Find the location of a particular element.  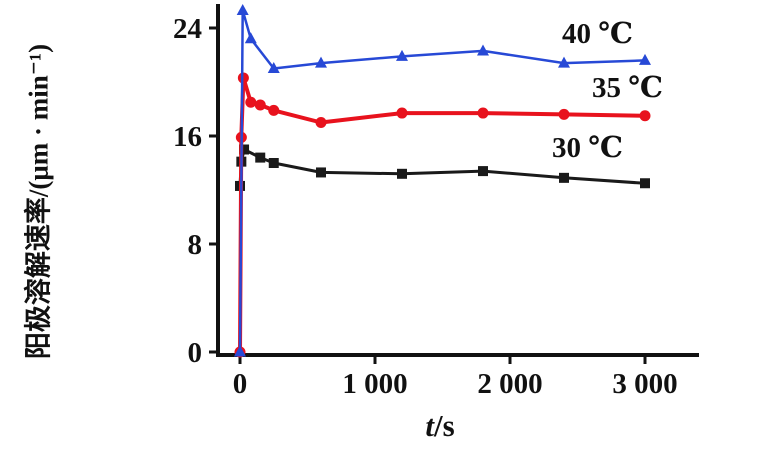

x-tick-label: 0 is located at coordinates (240, 384).